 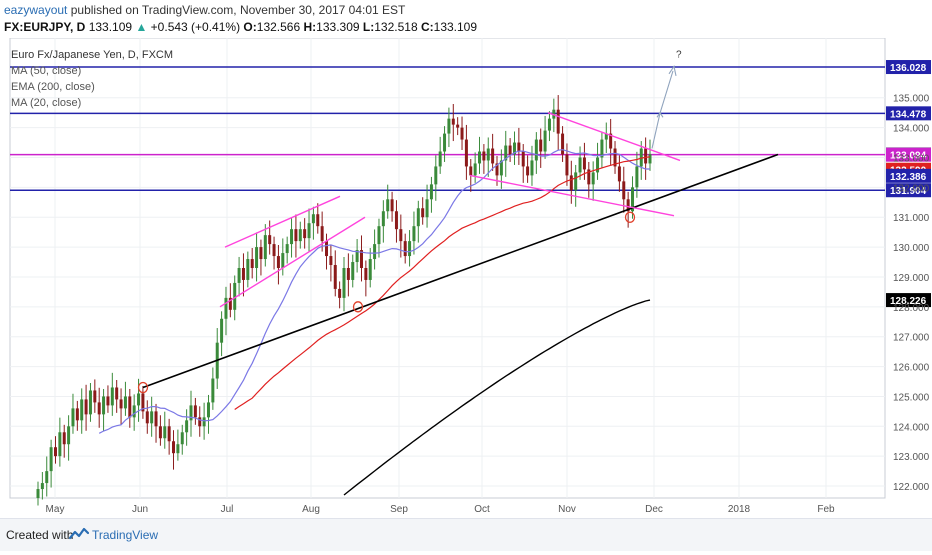 I want to click on channel-lower-line, so click(x=292, y=262).